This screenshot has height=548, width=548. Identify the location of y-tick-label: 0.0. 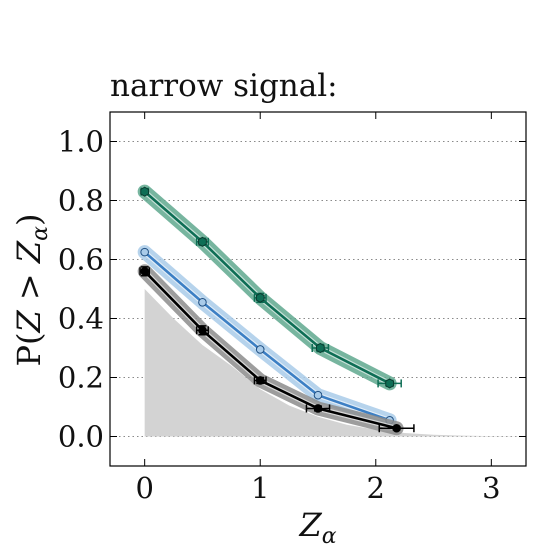
(81, 437).